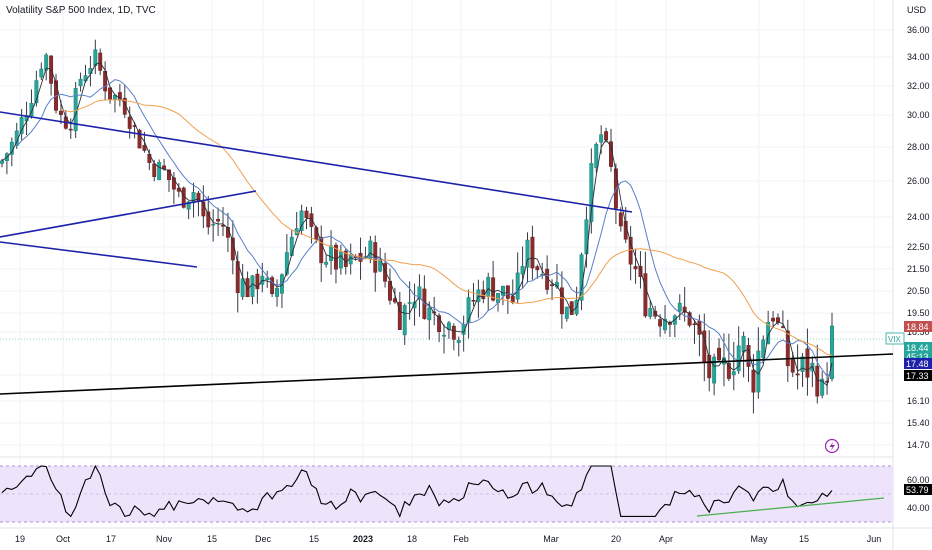 This screenshot has height=550, width=932. Describe the element at coordinates (363, 539) in the screenshot. I see `time-tick-label: 2023` at that location.